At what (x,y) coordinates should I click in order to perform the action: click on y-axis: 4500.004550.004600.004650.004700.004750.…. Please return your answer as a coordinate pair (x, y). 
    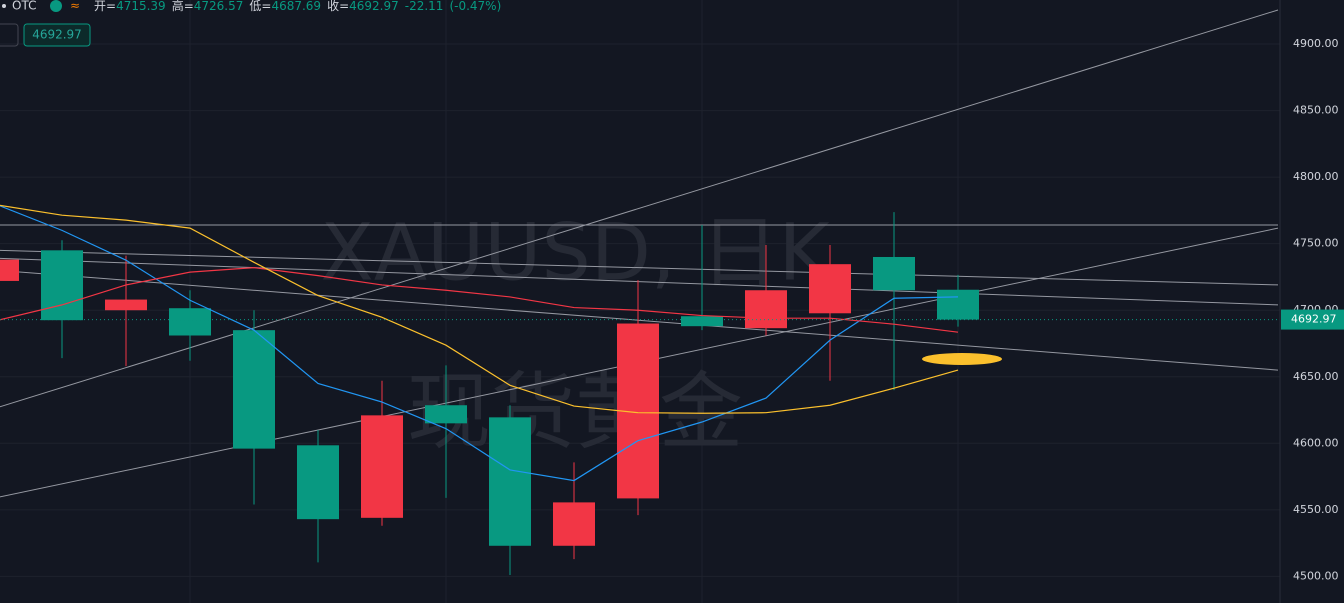
    Looking at the image, I should click on (1312, 309).